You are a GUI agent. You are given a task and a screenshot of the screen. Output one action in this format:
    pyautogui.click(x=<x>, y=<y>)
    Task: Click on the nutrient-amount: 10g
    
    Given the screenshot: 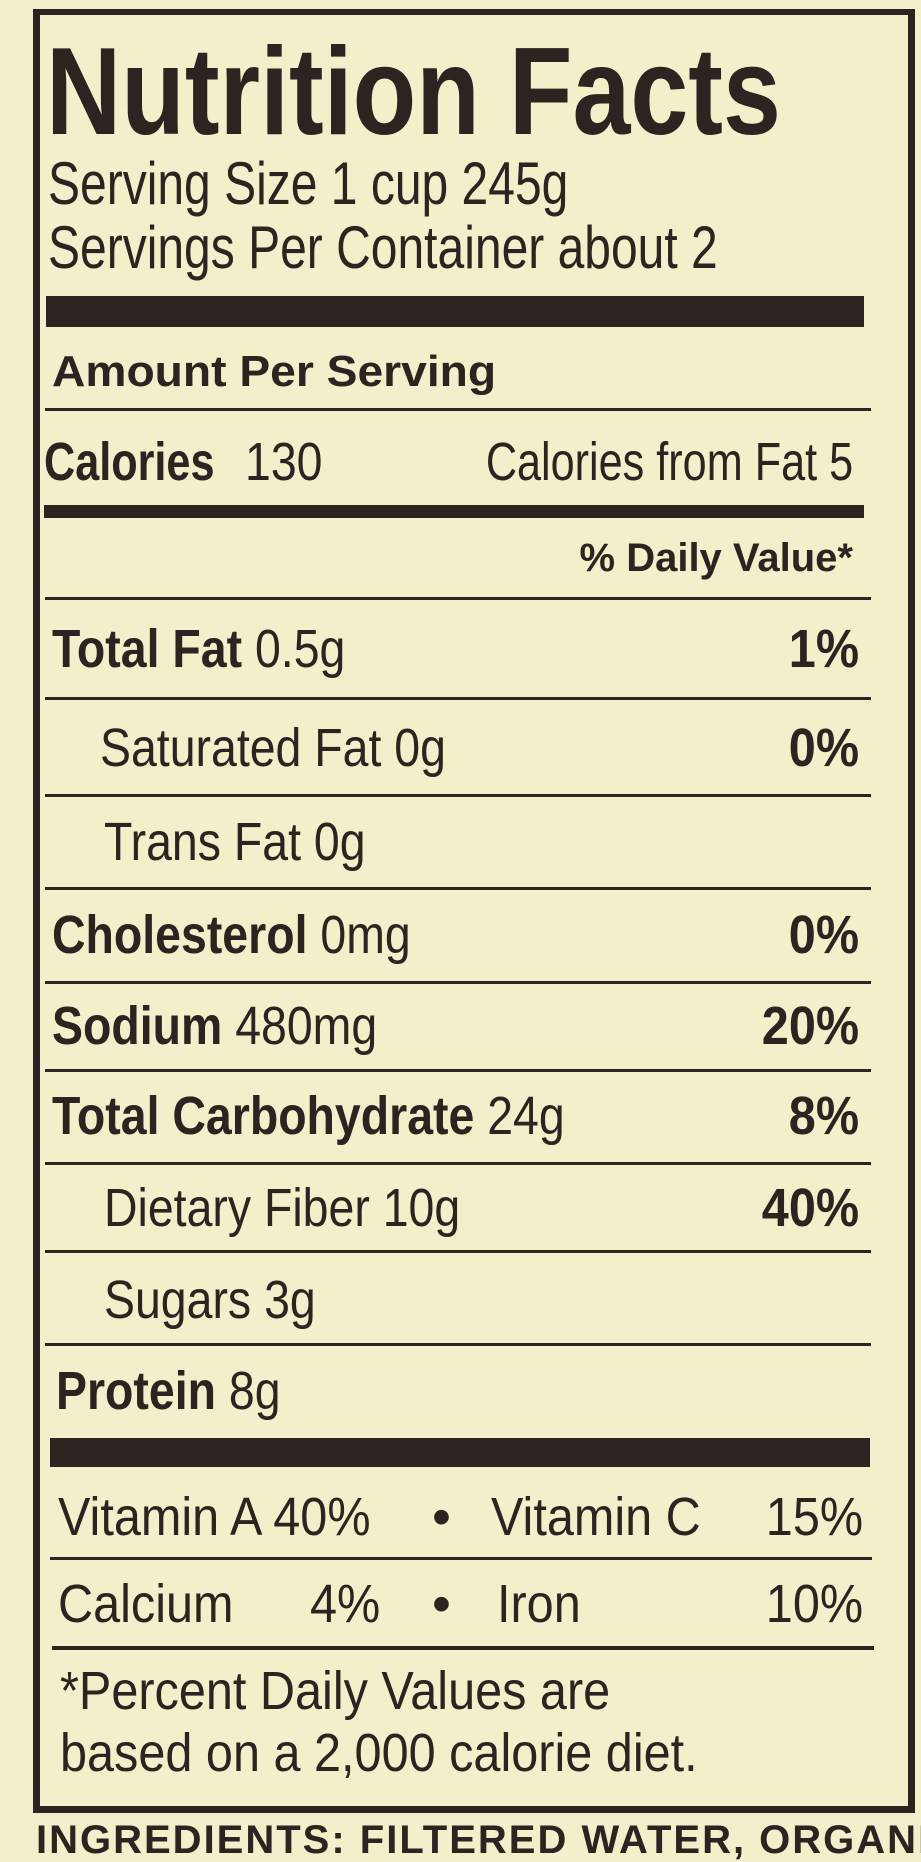 What is the action you would take?
    pyautogui.click(x=421, y=1208)
    